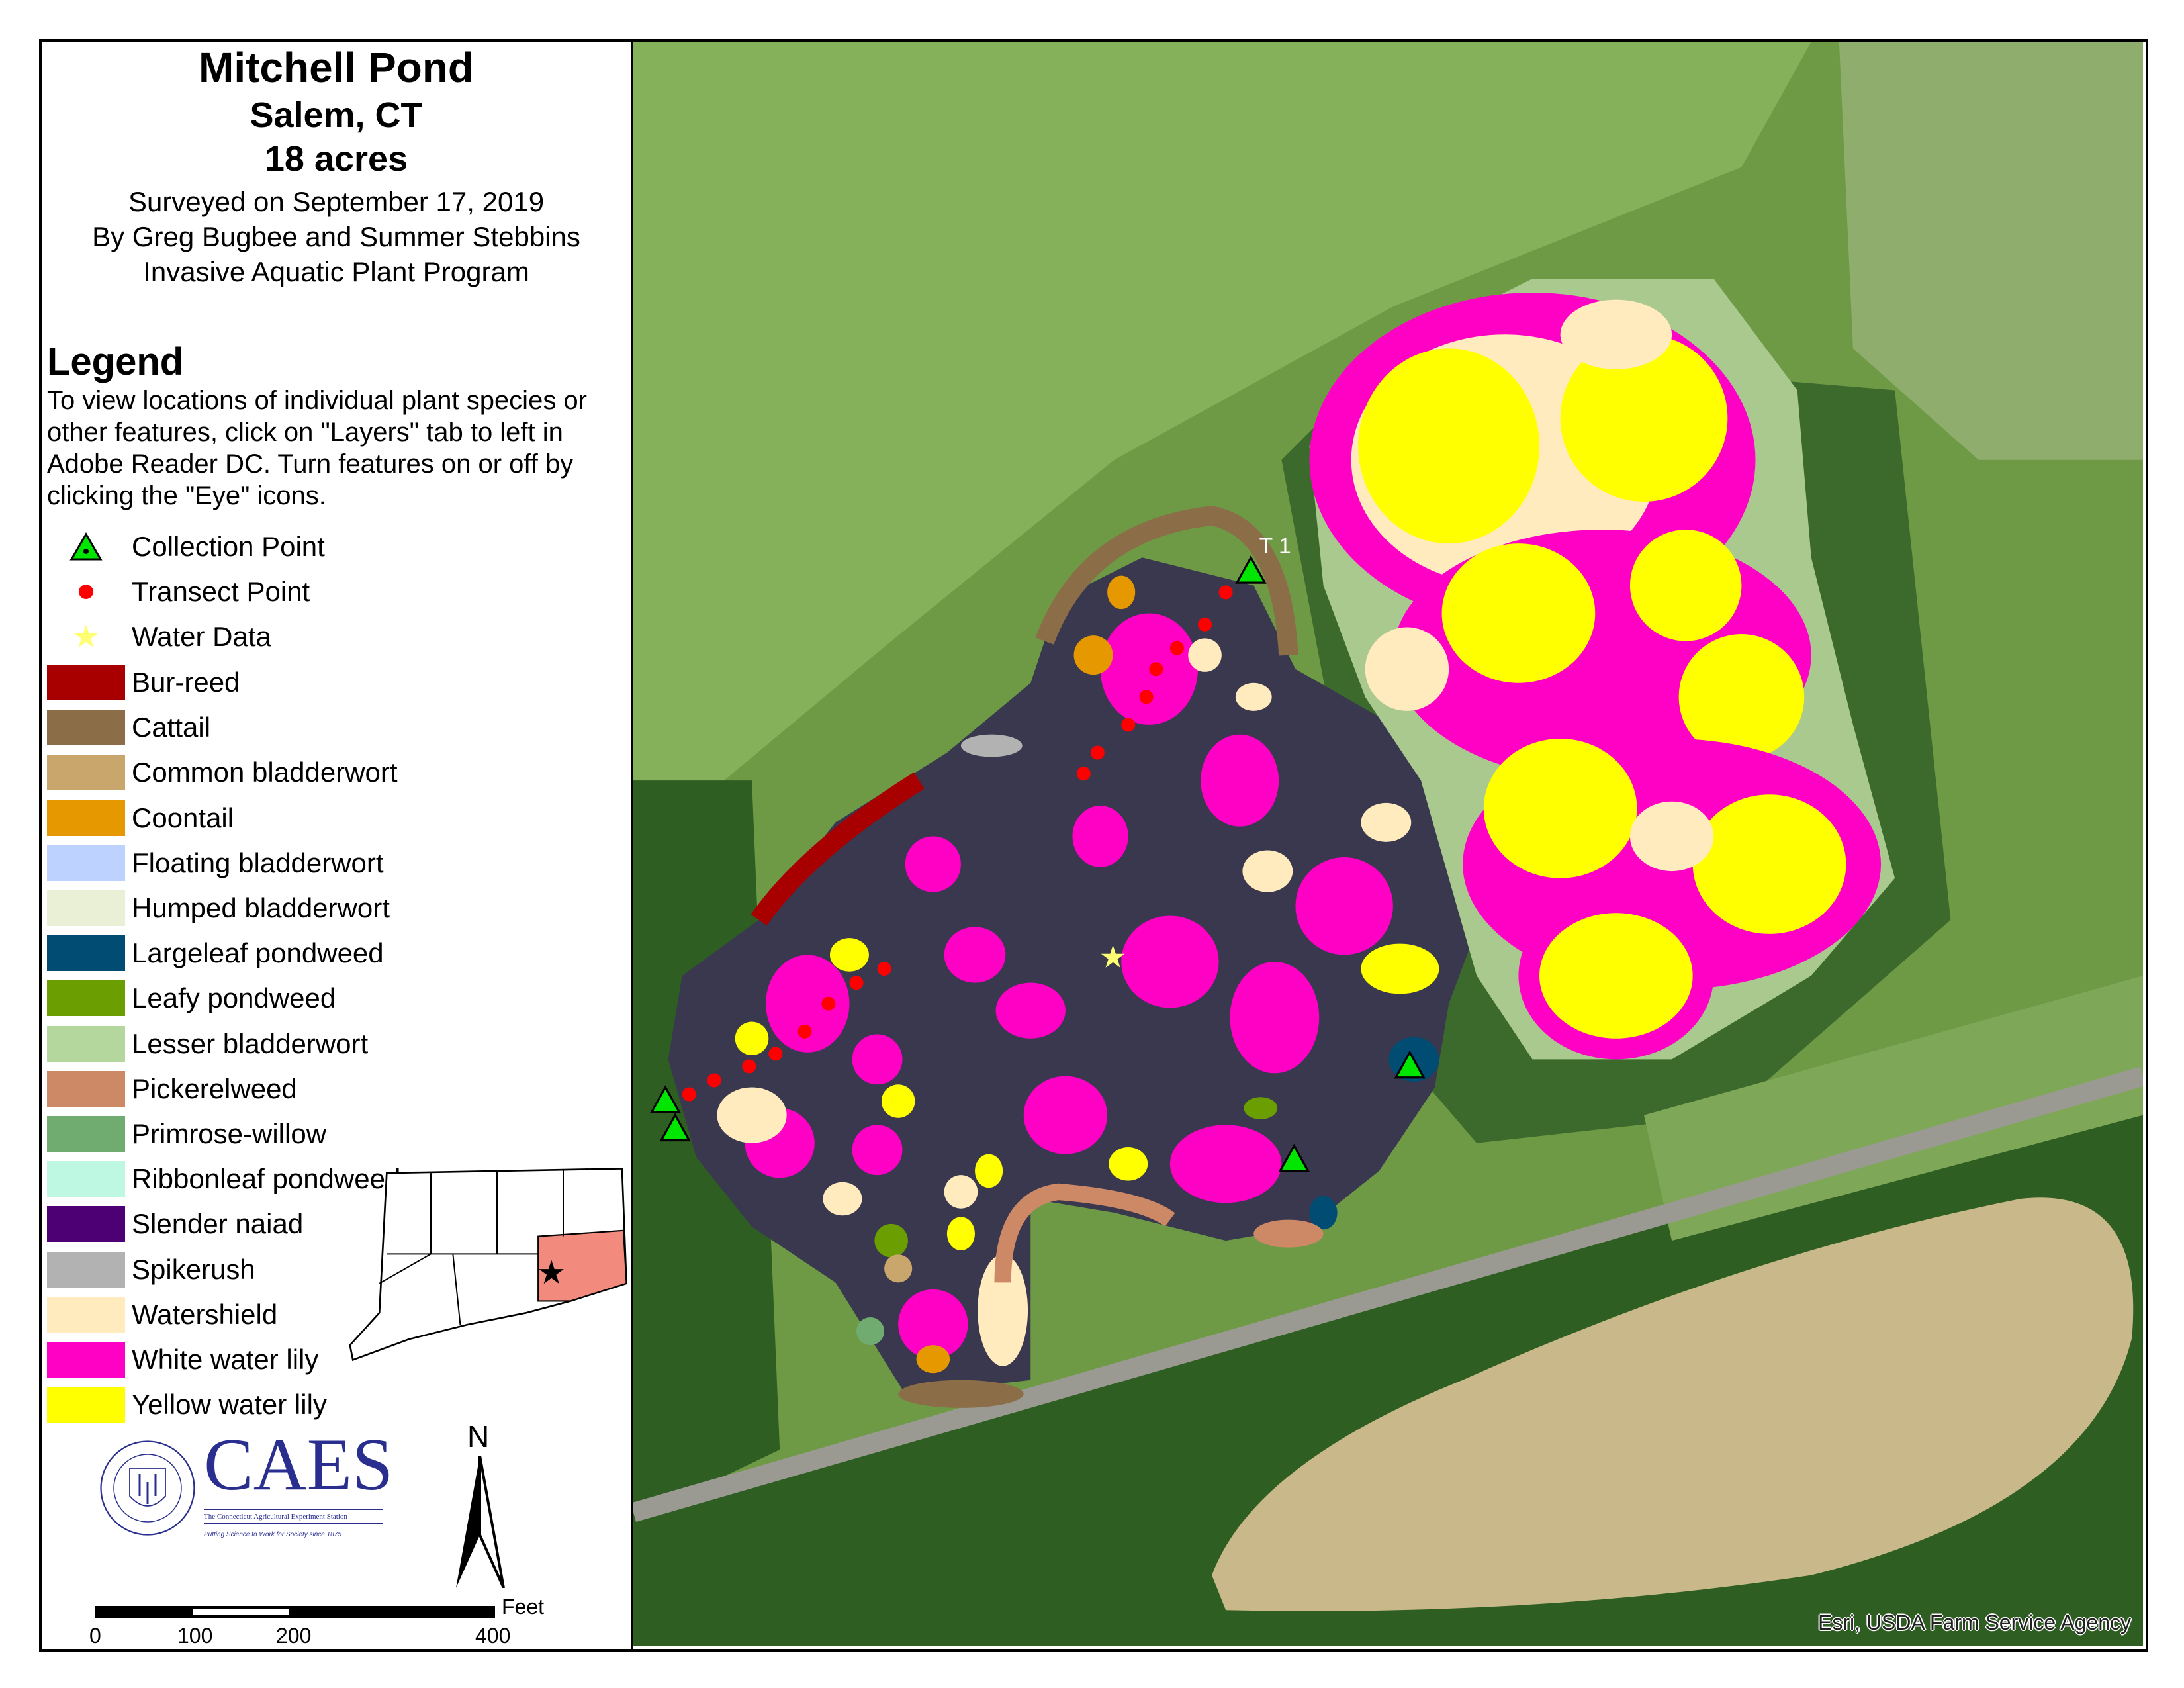  Describe the element at coordinates (991, 745) in the screenshot. I see `spikerush-patch` at that location.